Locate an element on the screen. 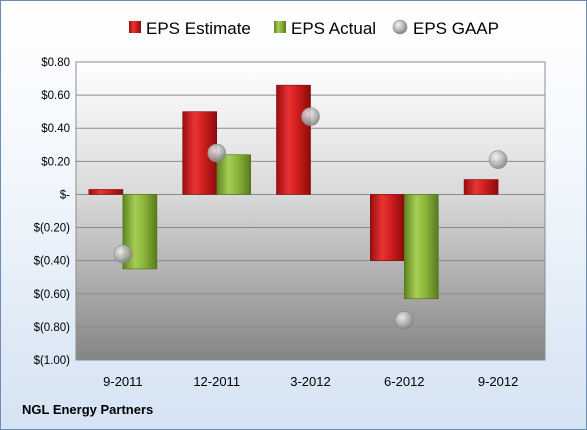 The width and height of the screenshot is (587, 430). y-tick-label: $0.80 is located at coordinates (55, 63).